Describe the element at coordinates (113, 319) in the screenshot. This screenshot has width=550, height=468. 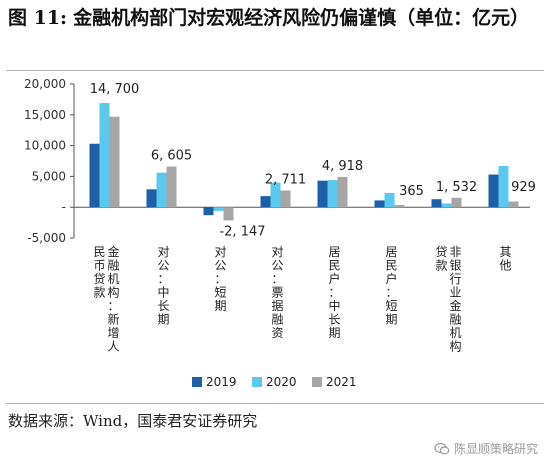
I see `category-char: 新` at that location.